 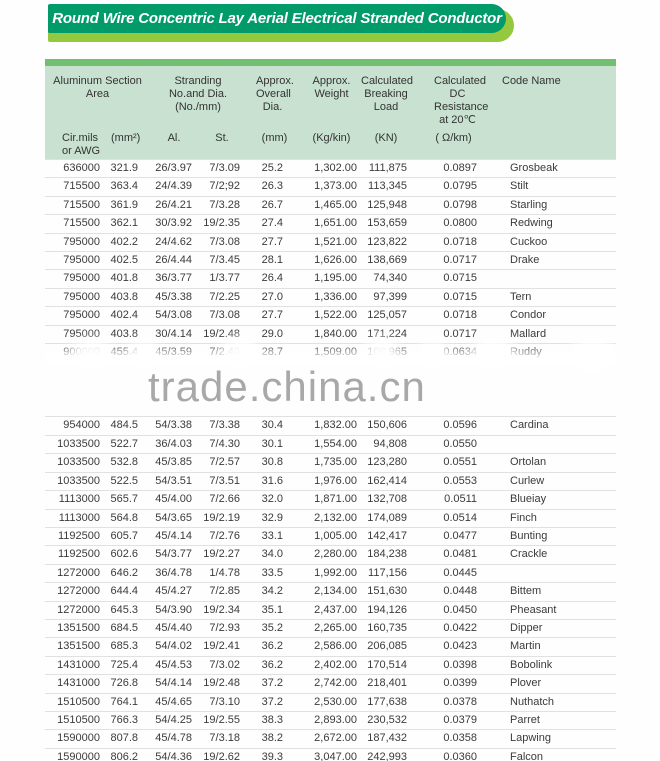 What do you see at coordinates (130, 628) in the screenshot?
I see `cell: 684.5` at bounding box center [130, 628].